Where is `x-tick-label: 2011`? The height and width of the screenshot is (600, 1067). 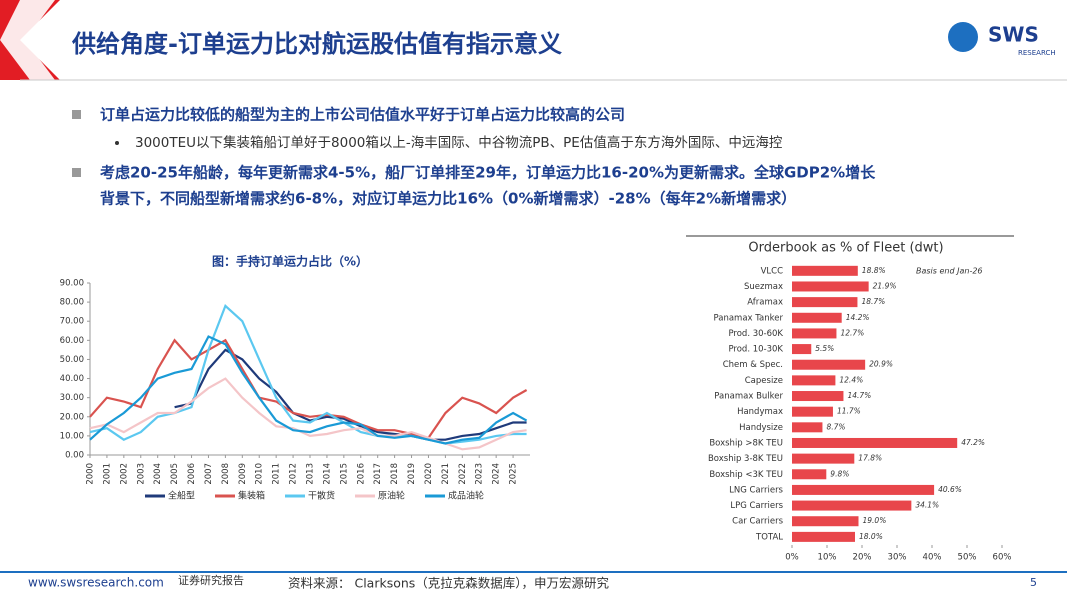 x-tick-label: 2011 is located at coordinates (277, 474).